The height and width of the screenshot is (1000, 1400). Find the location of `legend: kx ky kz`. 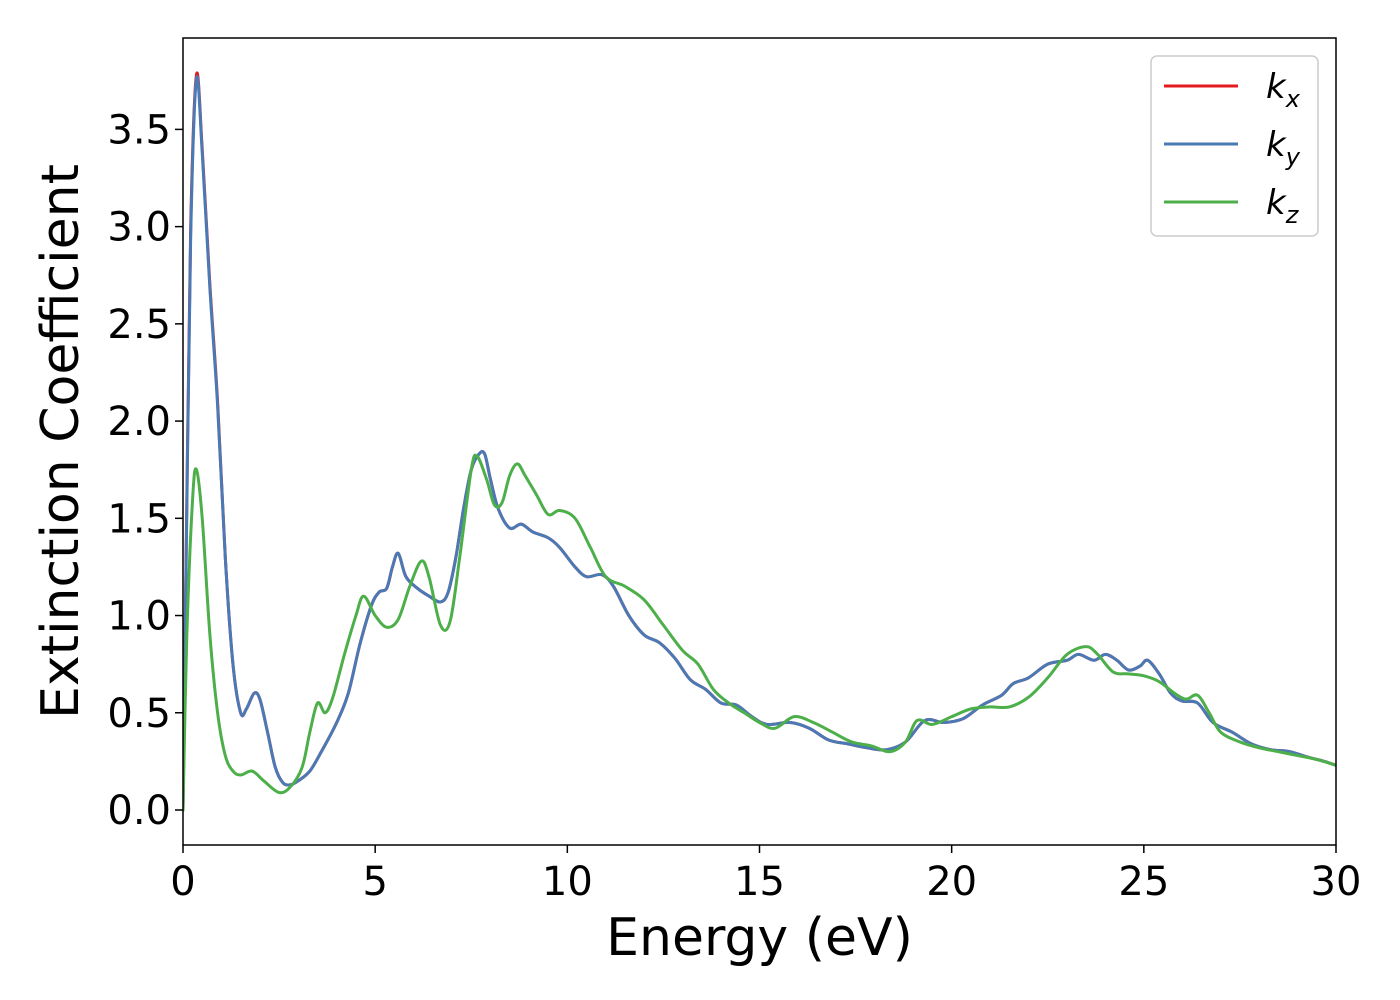

legend: kx ky kz is located at coordinates (1234, 146).